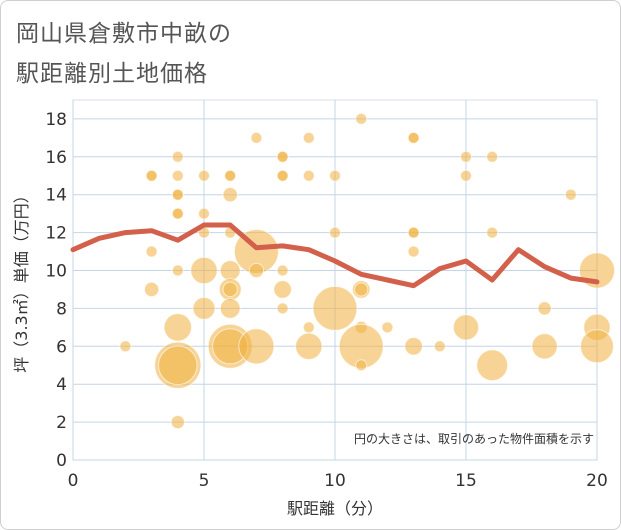  What do you see at coordinates (56, 158) in the screenshot?
I see `y-tick-label: 16` at bounding box center [56, 158].